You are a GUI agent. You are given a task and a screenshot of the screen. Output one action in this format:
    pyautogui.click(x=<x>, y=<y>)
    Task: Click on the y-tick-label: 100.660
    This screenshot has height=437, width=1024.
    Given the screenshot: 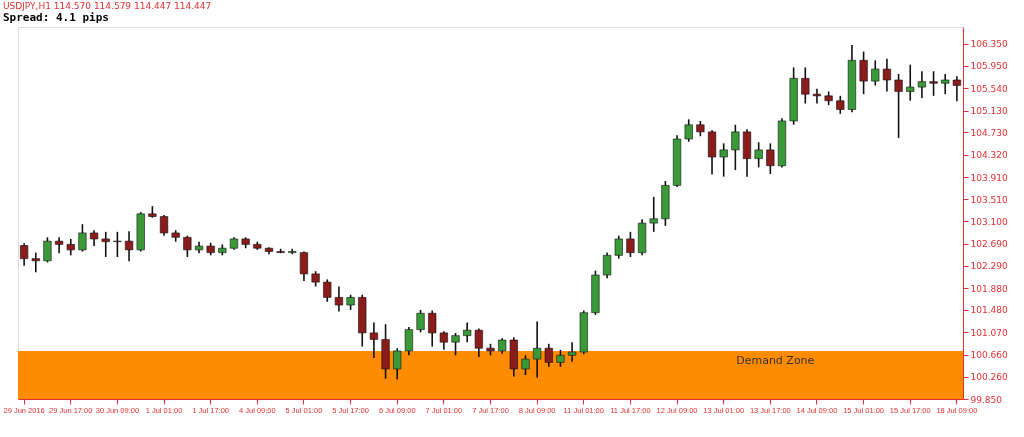 What is the action you would take?
    pyautogui.click(x=989, y=355)
    